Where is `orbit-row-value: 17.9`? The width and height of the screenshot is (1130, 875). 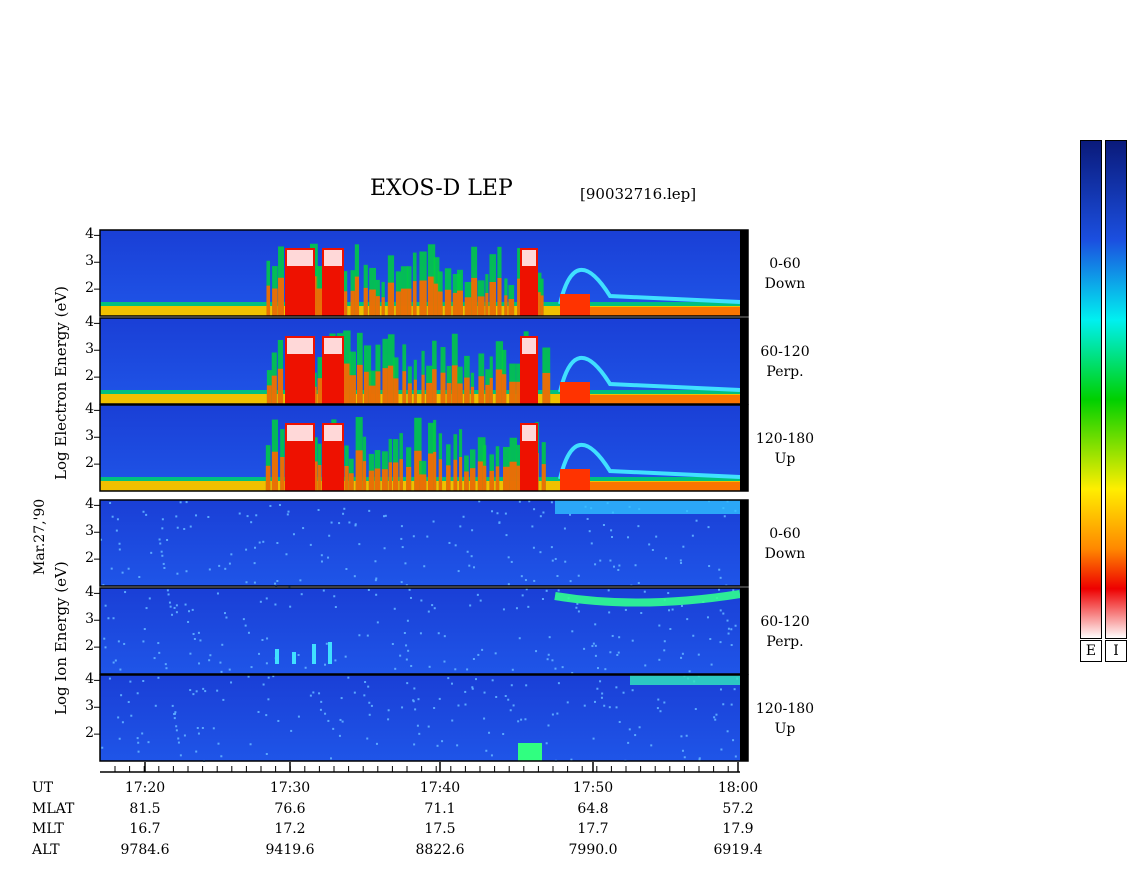
orbit-row-value: 17.9 is located at coordinates (738, 829).